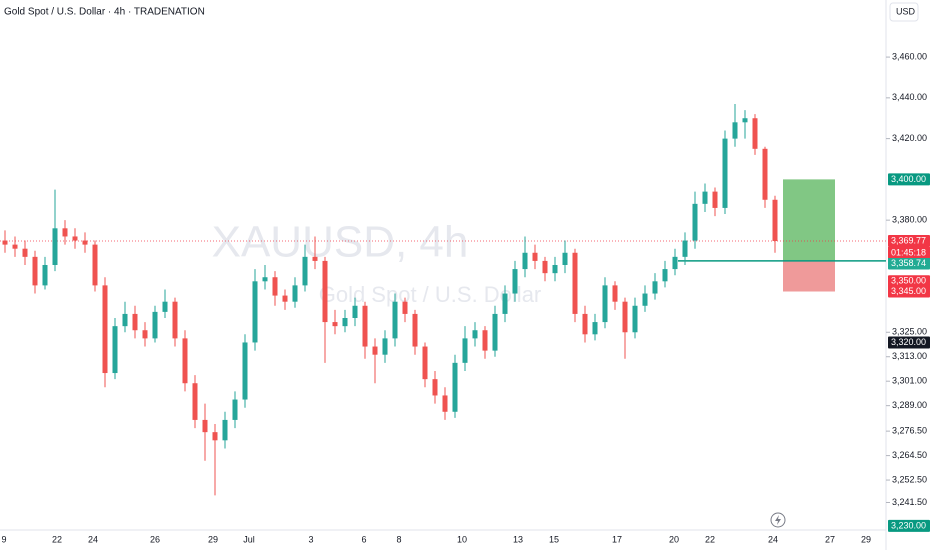  I want to click on currency-button, so click(904, 12).